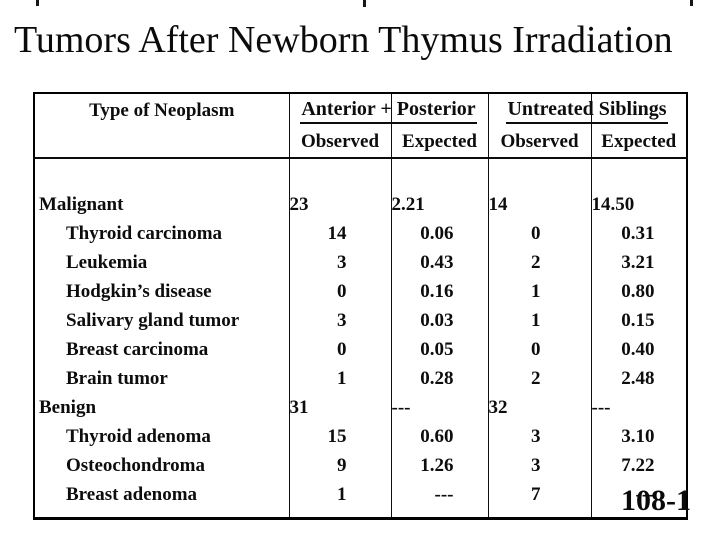 Image resolution: width=720 pixels, height=540 pixels. I want to click on table-row: Breast carcinoma 0 0.05 0 0.40, so click(360, 349).